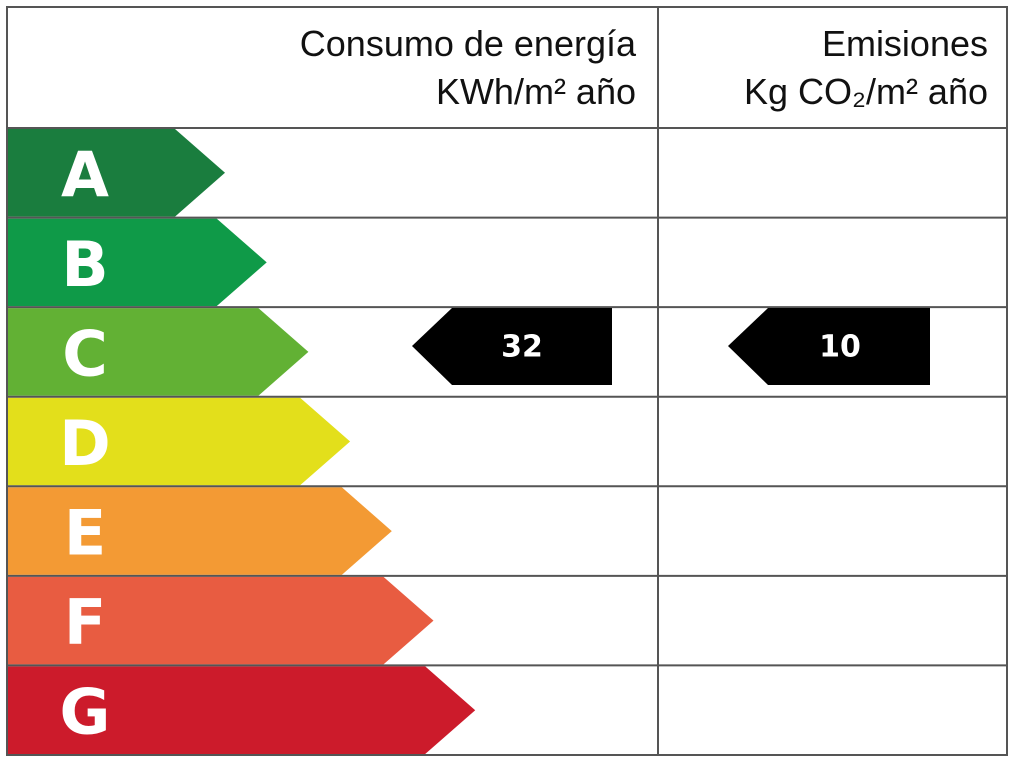  Describe the element at coordinates (522, 347) in the screenshot. I see `consumption-value: 32` at that location.